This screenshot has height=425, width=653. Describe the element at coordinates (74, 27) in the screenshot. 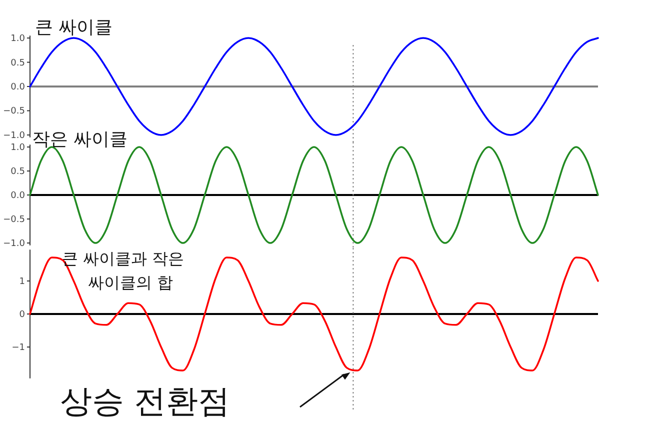

I see `chart-title: 큰 싸이클` at that location.